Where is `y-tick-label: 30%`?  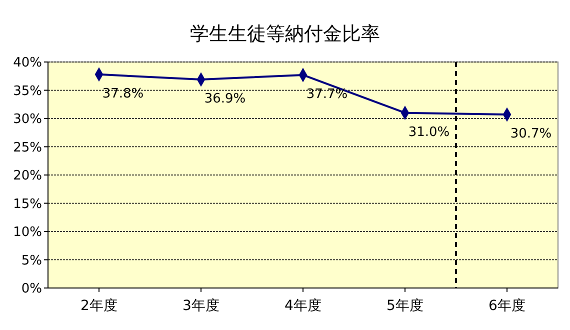
y-tick-label: 30% is located at coordinates (27, 120).